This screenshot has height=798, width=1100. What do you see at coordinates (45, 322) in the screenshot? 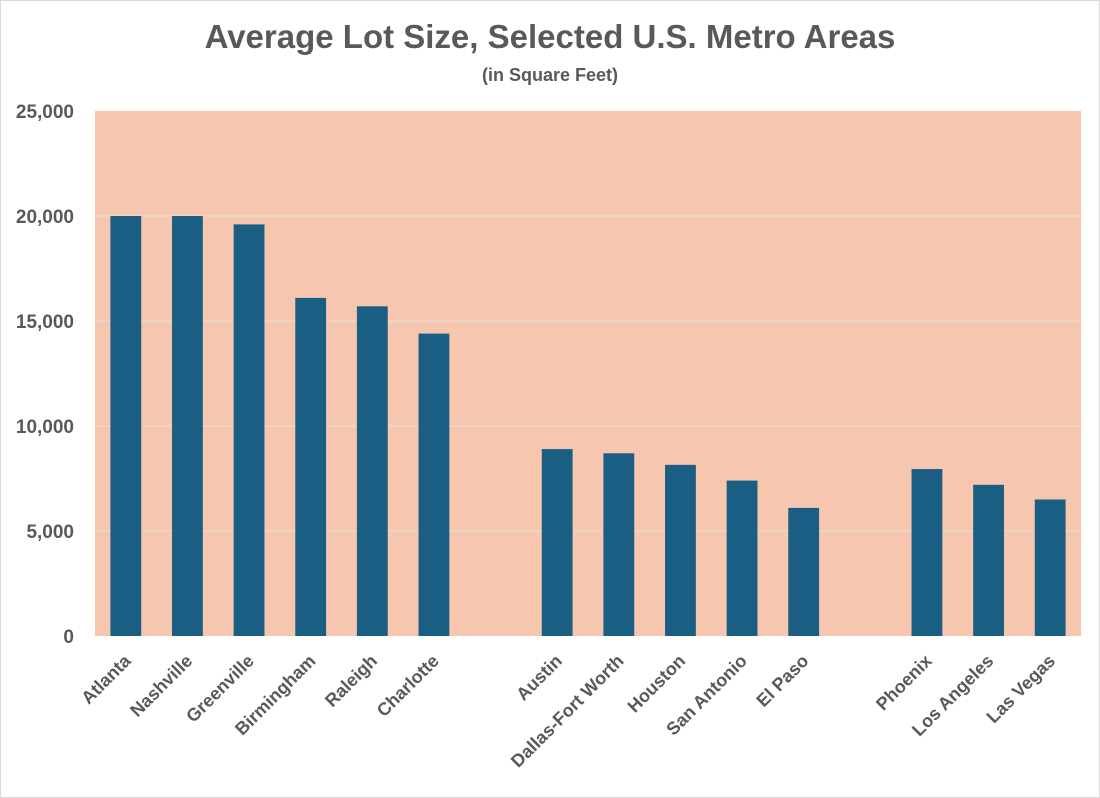
I see `y-tick-label: 15,000` at bounding box center [45, 322].